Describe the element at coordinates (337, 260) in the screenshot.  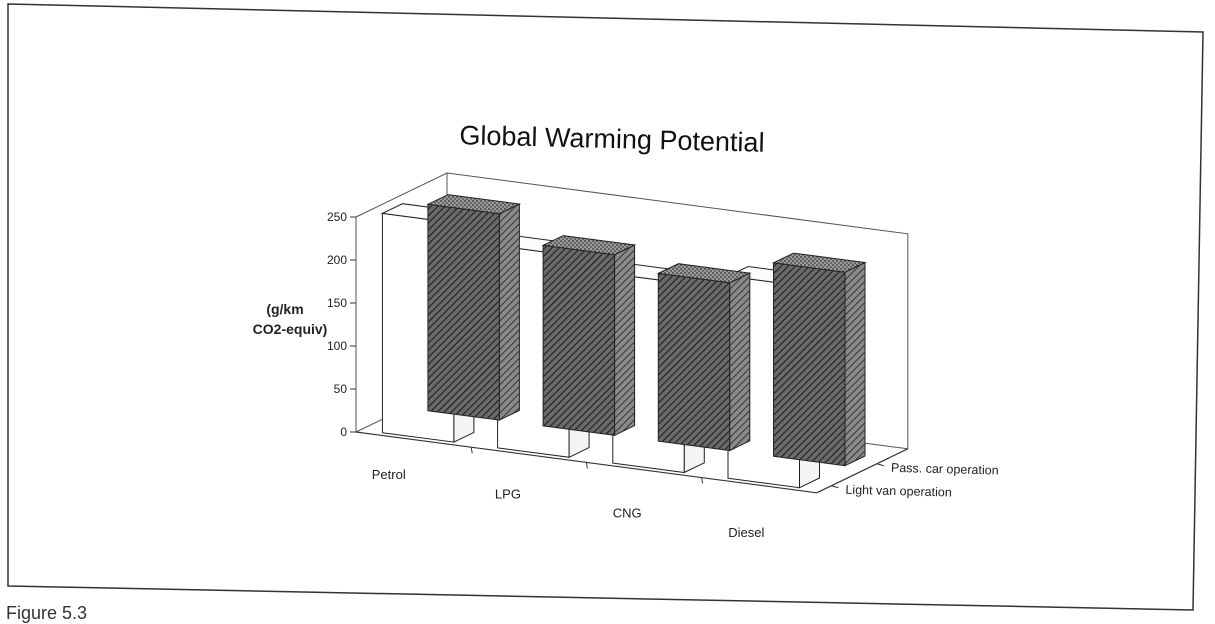
I see `y-tick-label: 200` at that location.